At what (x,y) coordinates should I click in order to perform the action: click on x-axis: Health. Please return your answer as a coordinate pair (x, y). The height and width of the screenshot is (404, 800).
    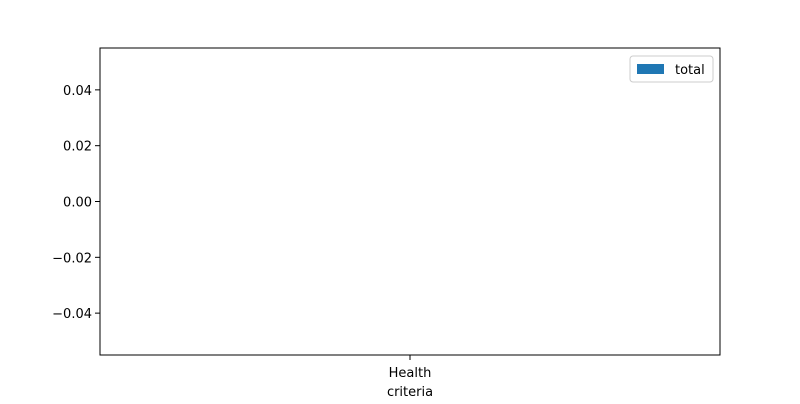
    Looking at the image, I should click on (410, 368).